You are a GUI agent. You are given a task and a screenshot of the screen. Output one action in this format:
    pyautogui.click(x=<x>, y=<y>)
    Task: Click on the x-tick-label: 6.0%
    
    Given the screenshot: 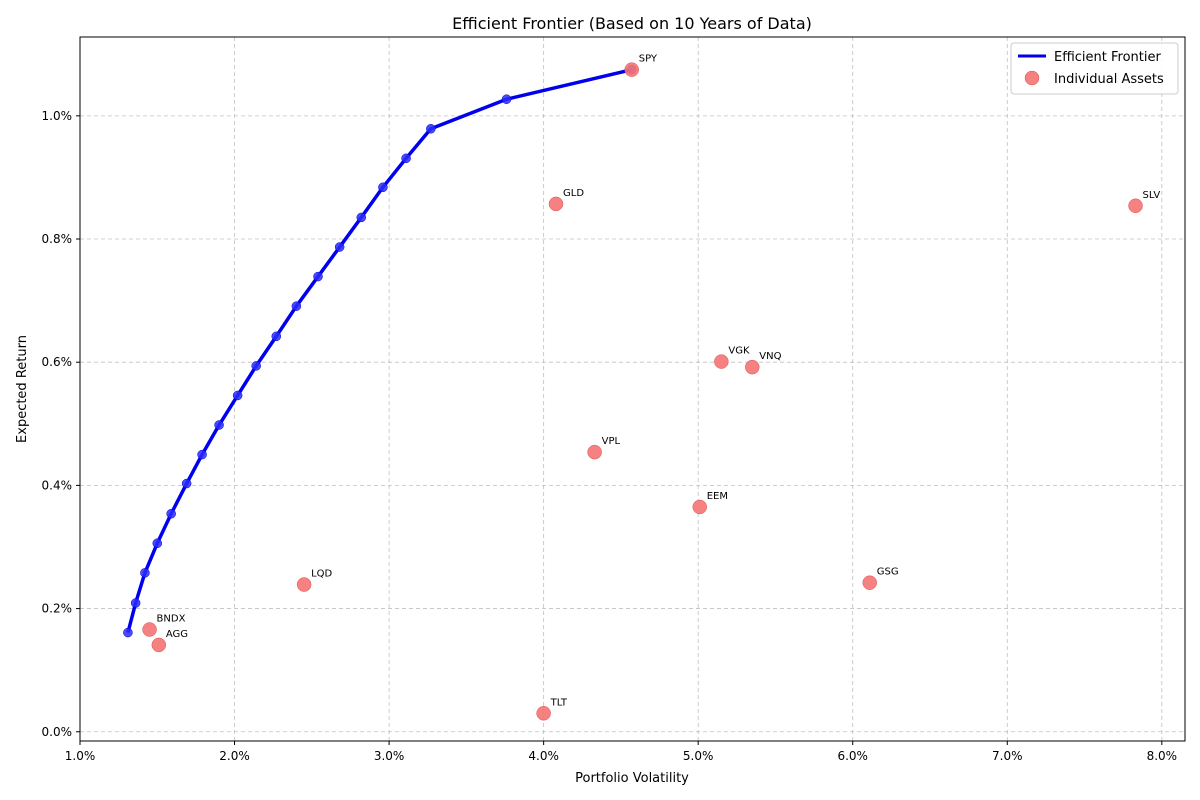 What is the action you would take?
    pyautogui.click(x=852, y=756)
    